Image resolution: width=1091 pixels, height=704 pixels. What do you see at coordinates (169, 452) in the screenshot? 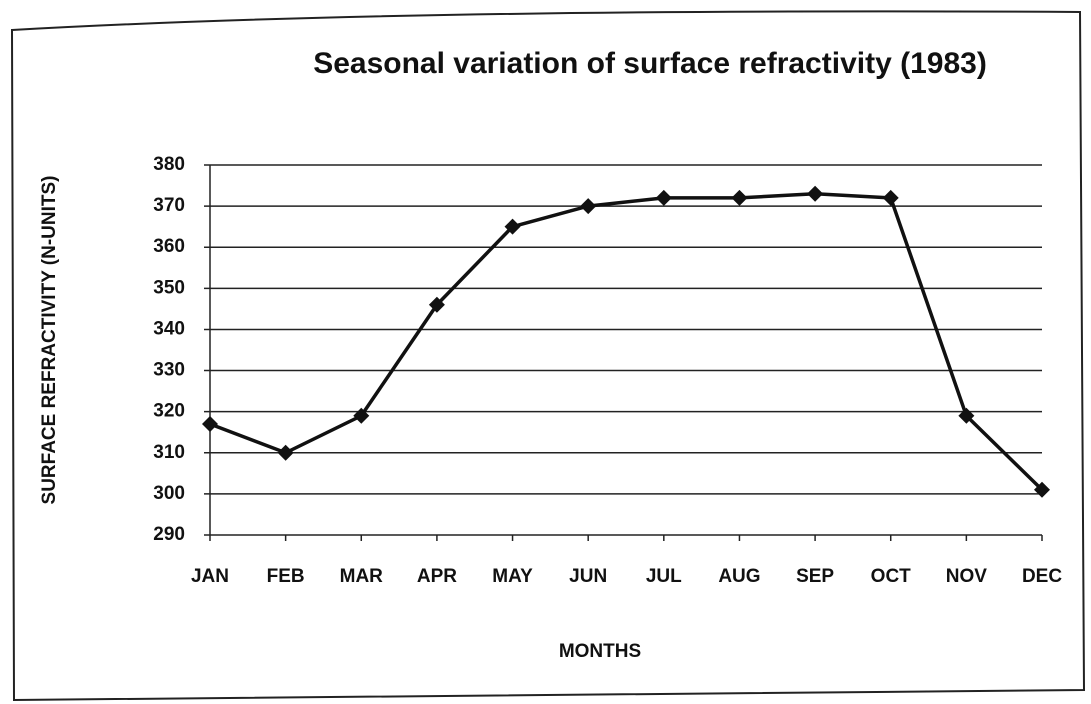
I see `y-tick-label: 310` at bounding box center [169, 452].